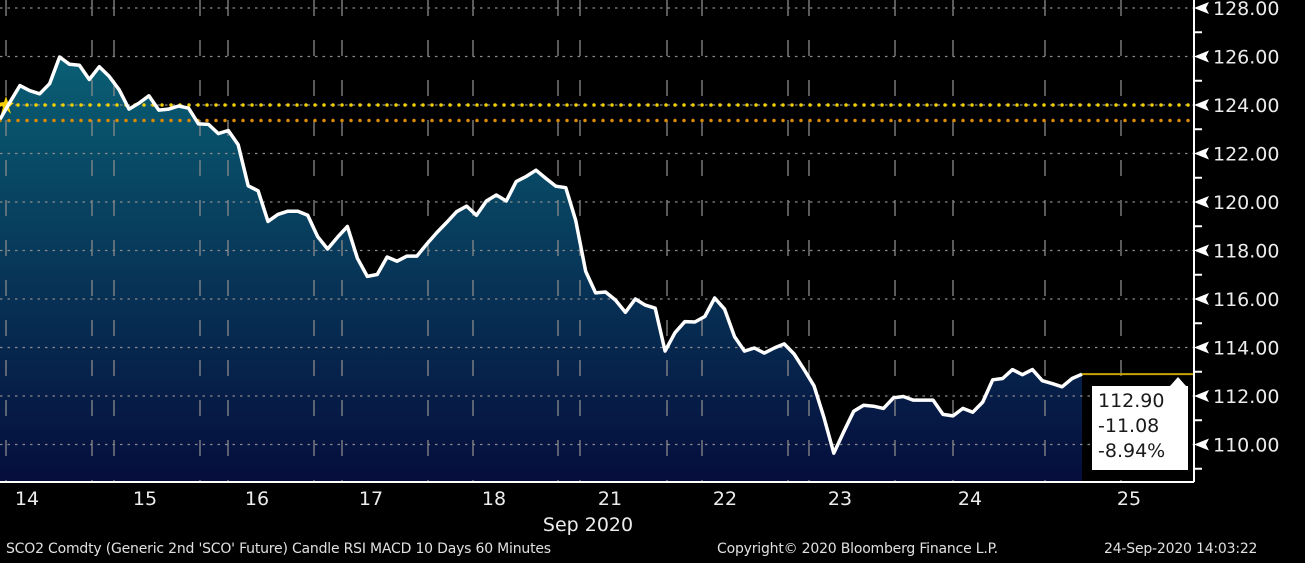  What do you see at coordinates (1246, 155) in the screenshot?
I see `y-tick-label: 122.00` at bounding box center [1246, 155].